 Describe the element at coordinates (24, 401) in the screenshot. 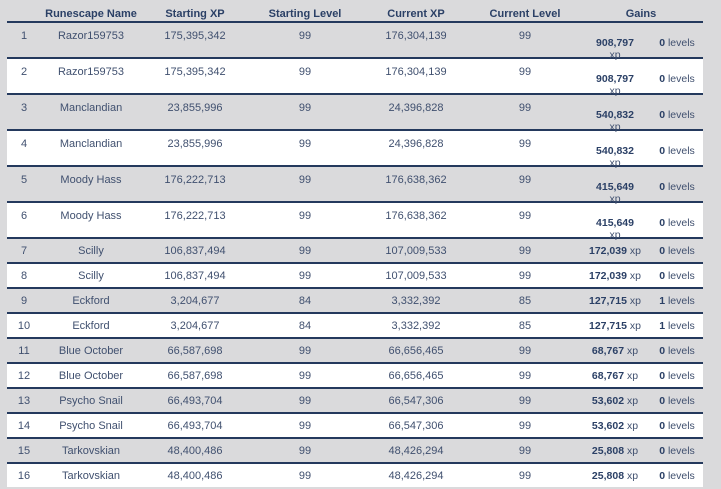

I see `rank-cell: 13` at that location.